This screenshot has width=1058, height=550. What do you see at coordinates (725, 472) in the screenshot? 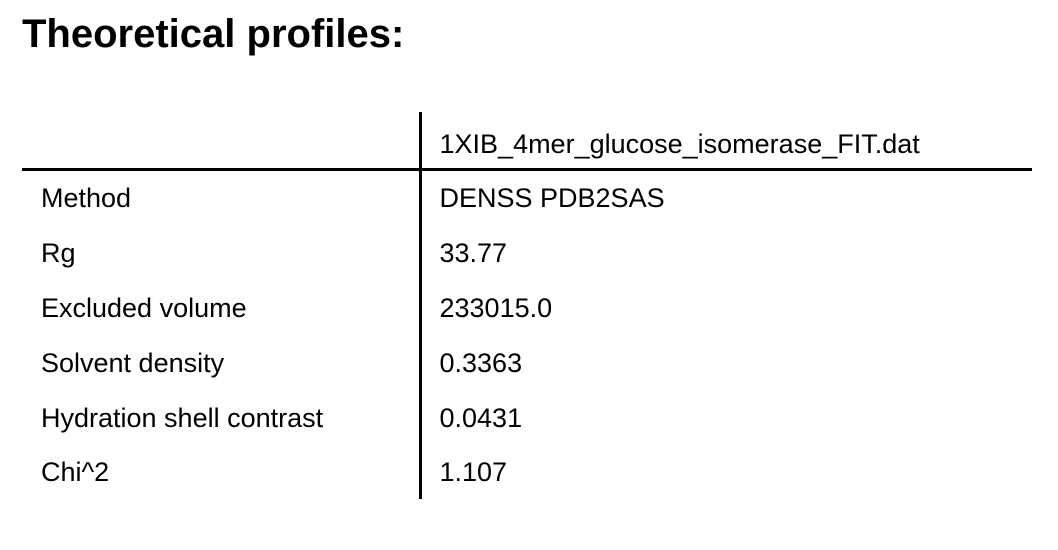
I see `row-value: 1.107` at bounding box center [725, 472].